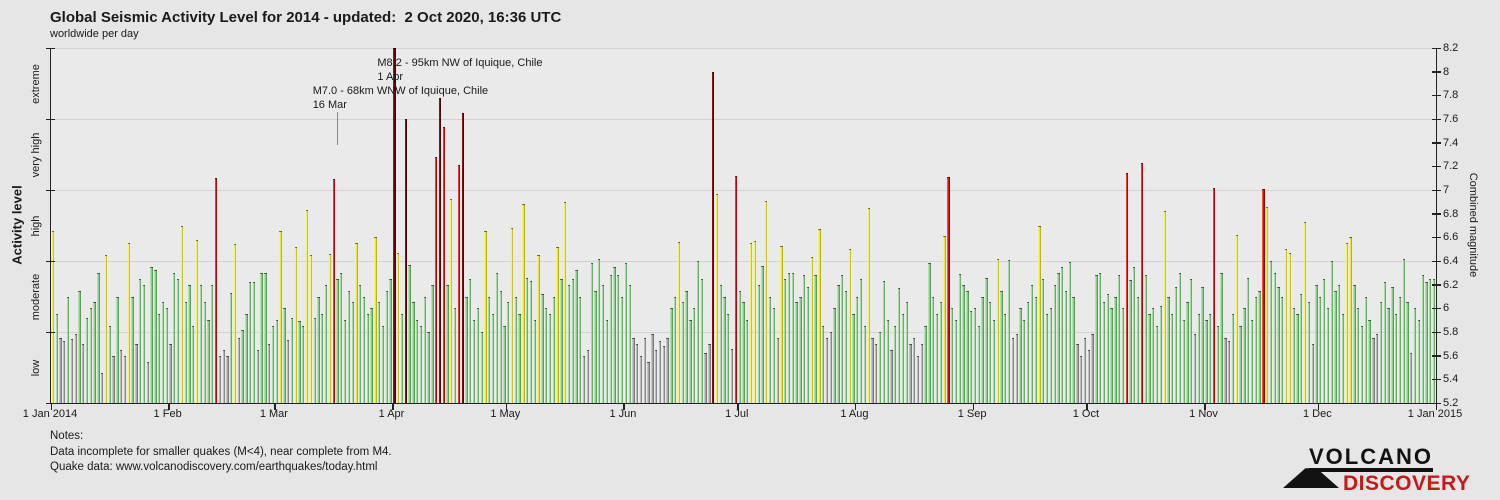  Describe the element at coordinates (1451, 332) in the screenshot. I see `y-right-tick-label: 5.8` at that location.